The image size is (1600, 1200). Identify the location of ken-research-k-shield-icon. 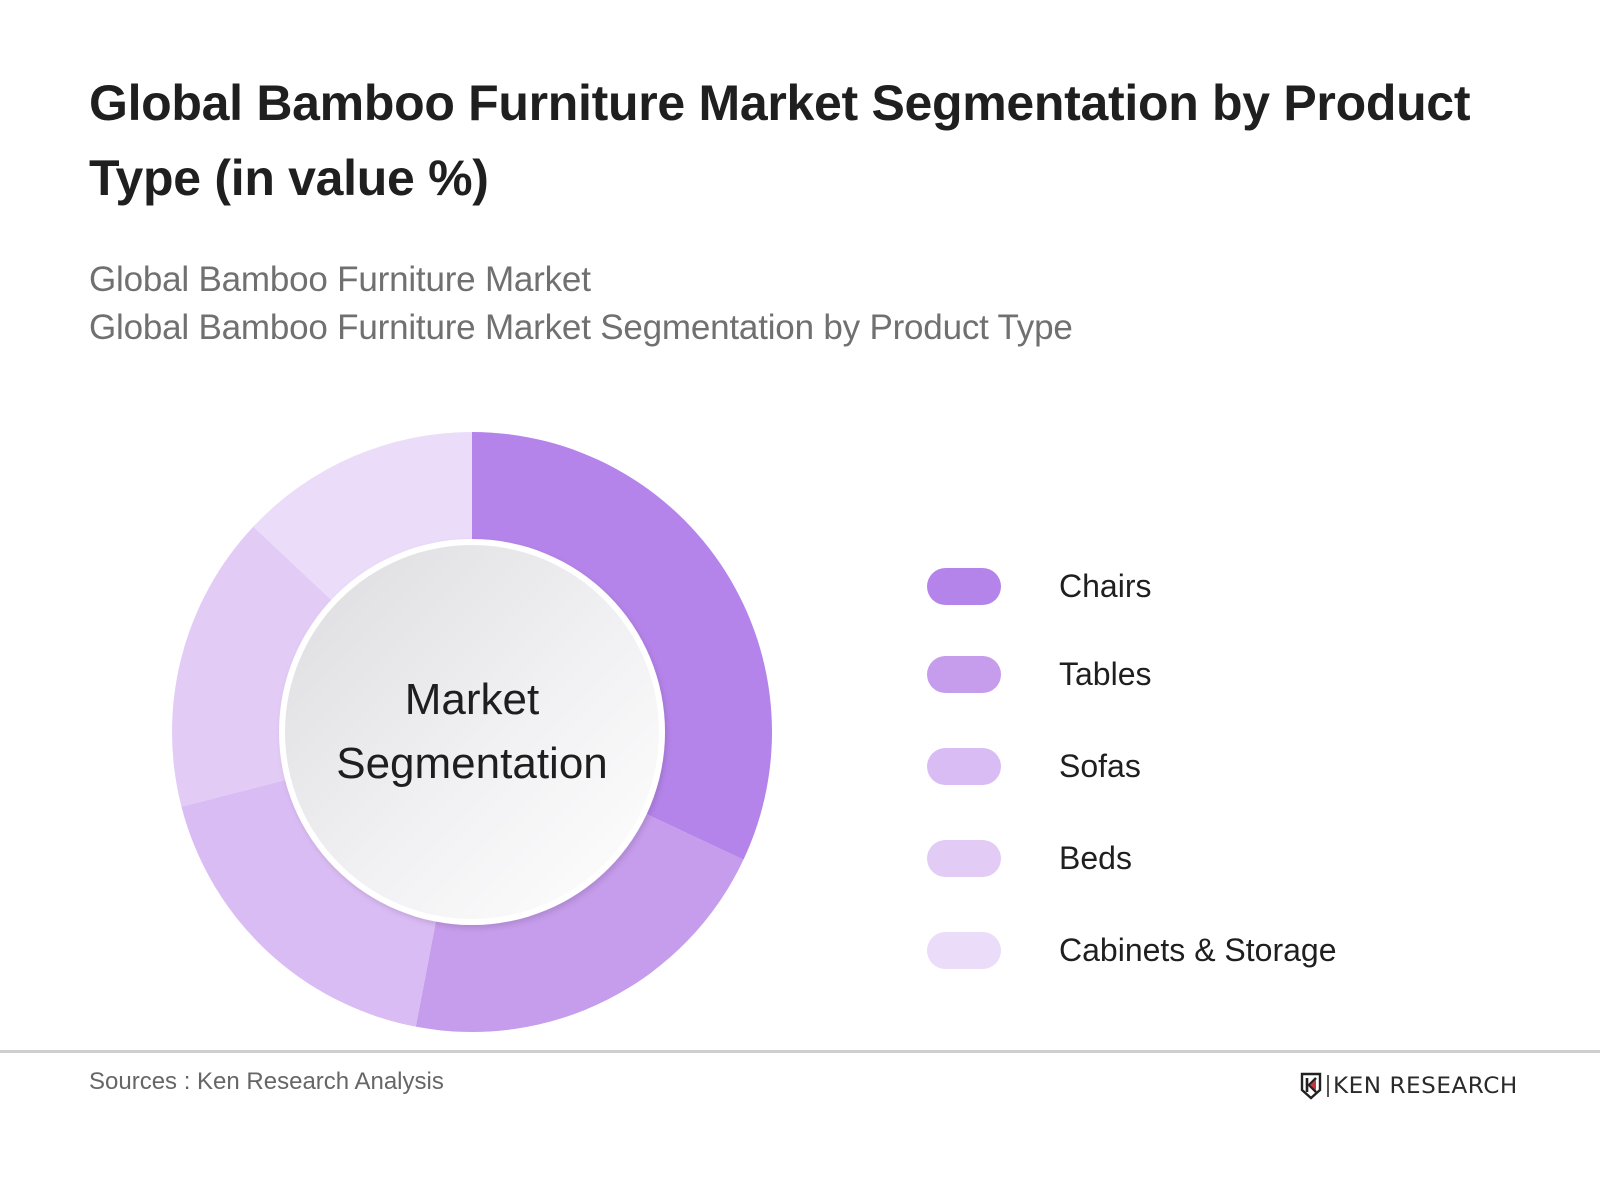
(1311, 1086).